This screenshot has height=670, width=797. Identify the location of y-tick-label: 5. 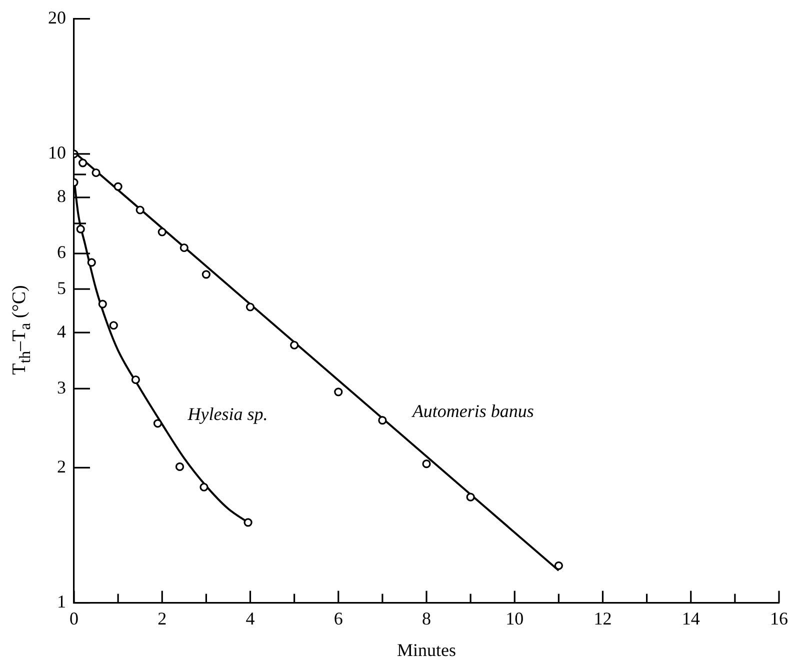
(61, 288).